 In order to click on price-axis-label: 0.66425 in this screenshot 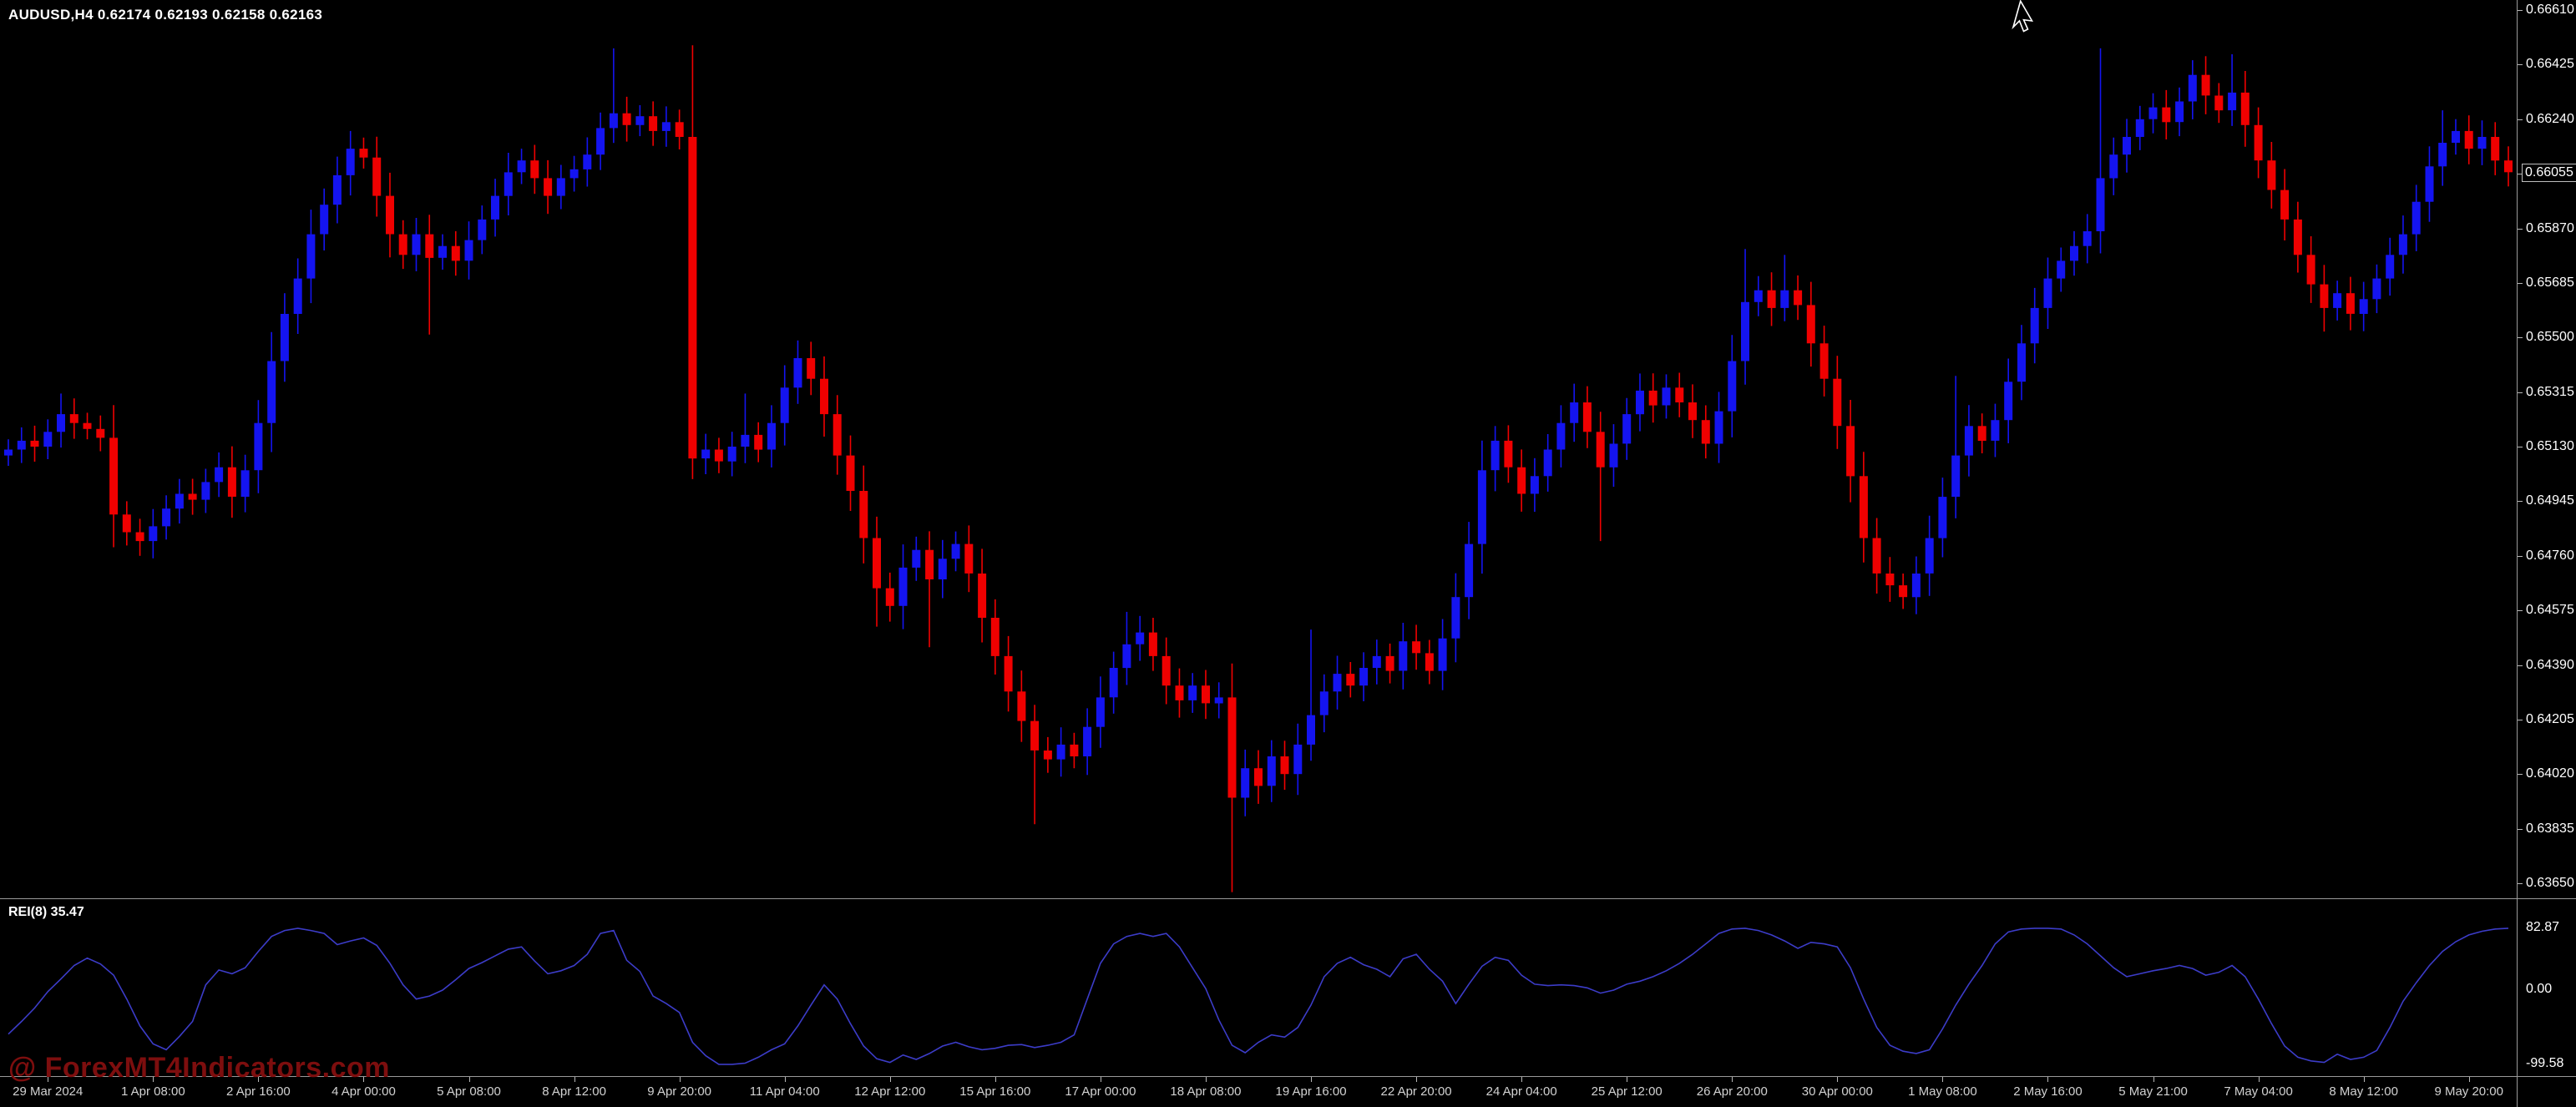, I will do `click(2550, 64)`.